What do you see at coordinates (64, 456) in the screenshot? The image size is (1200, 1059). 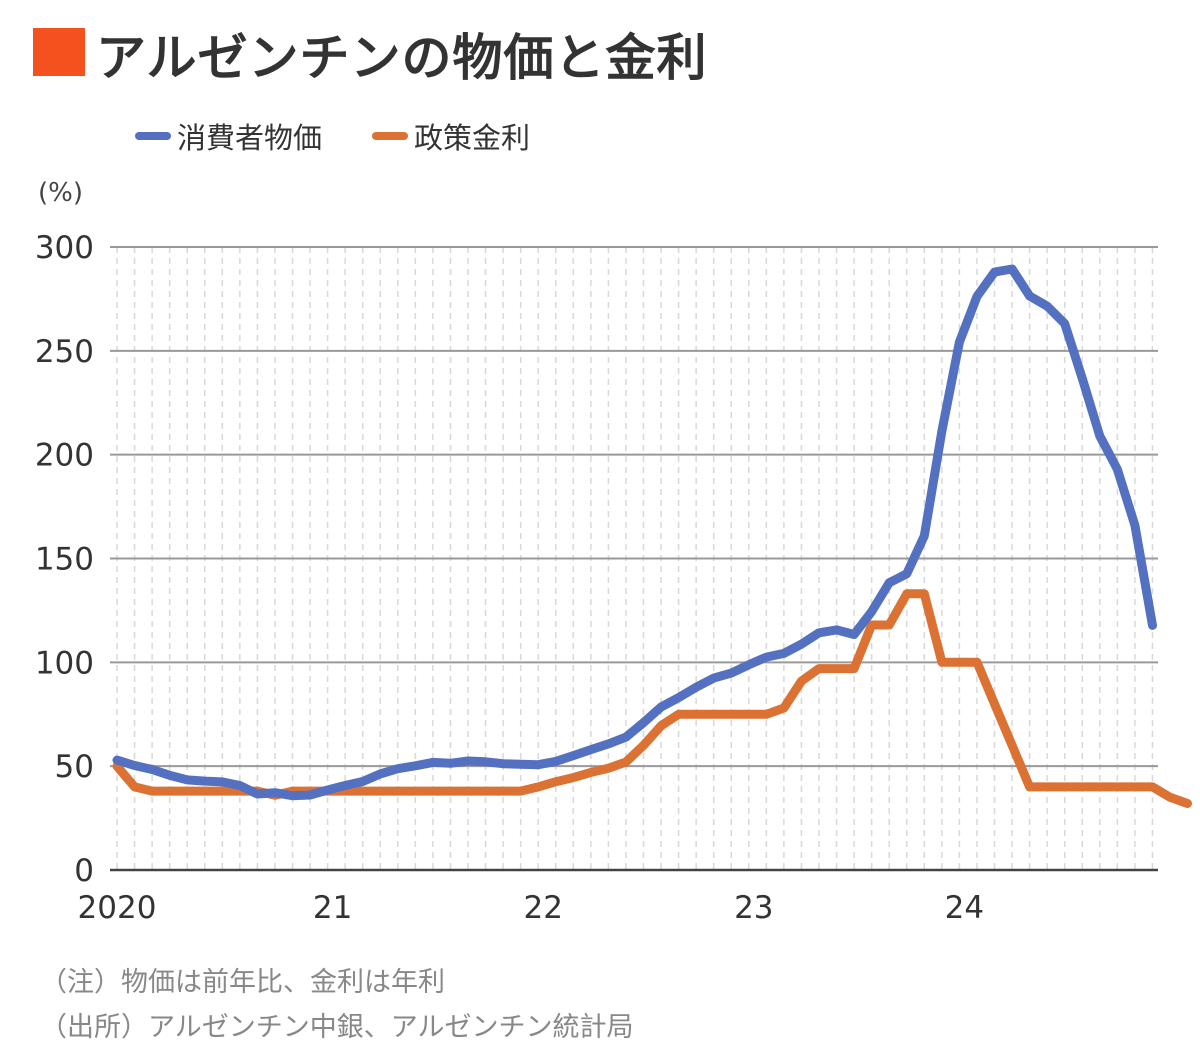 I see `y-tick-label: 200` at bounding box center [64, 456].